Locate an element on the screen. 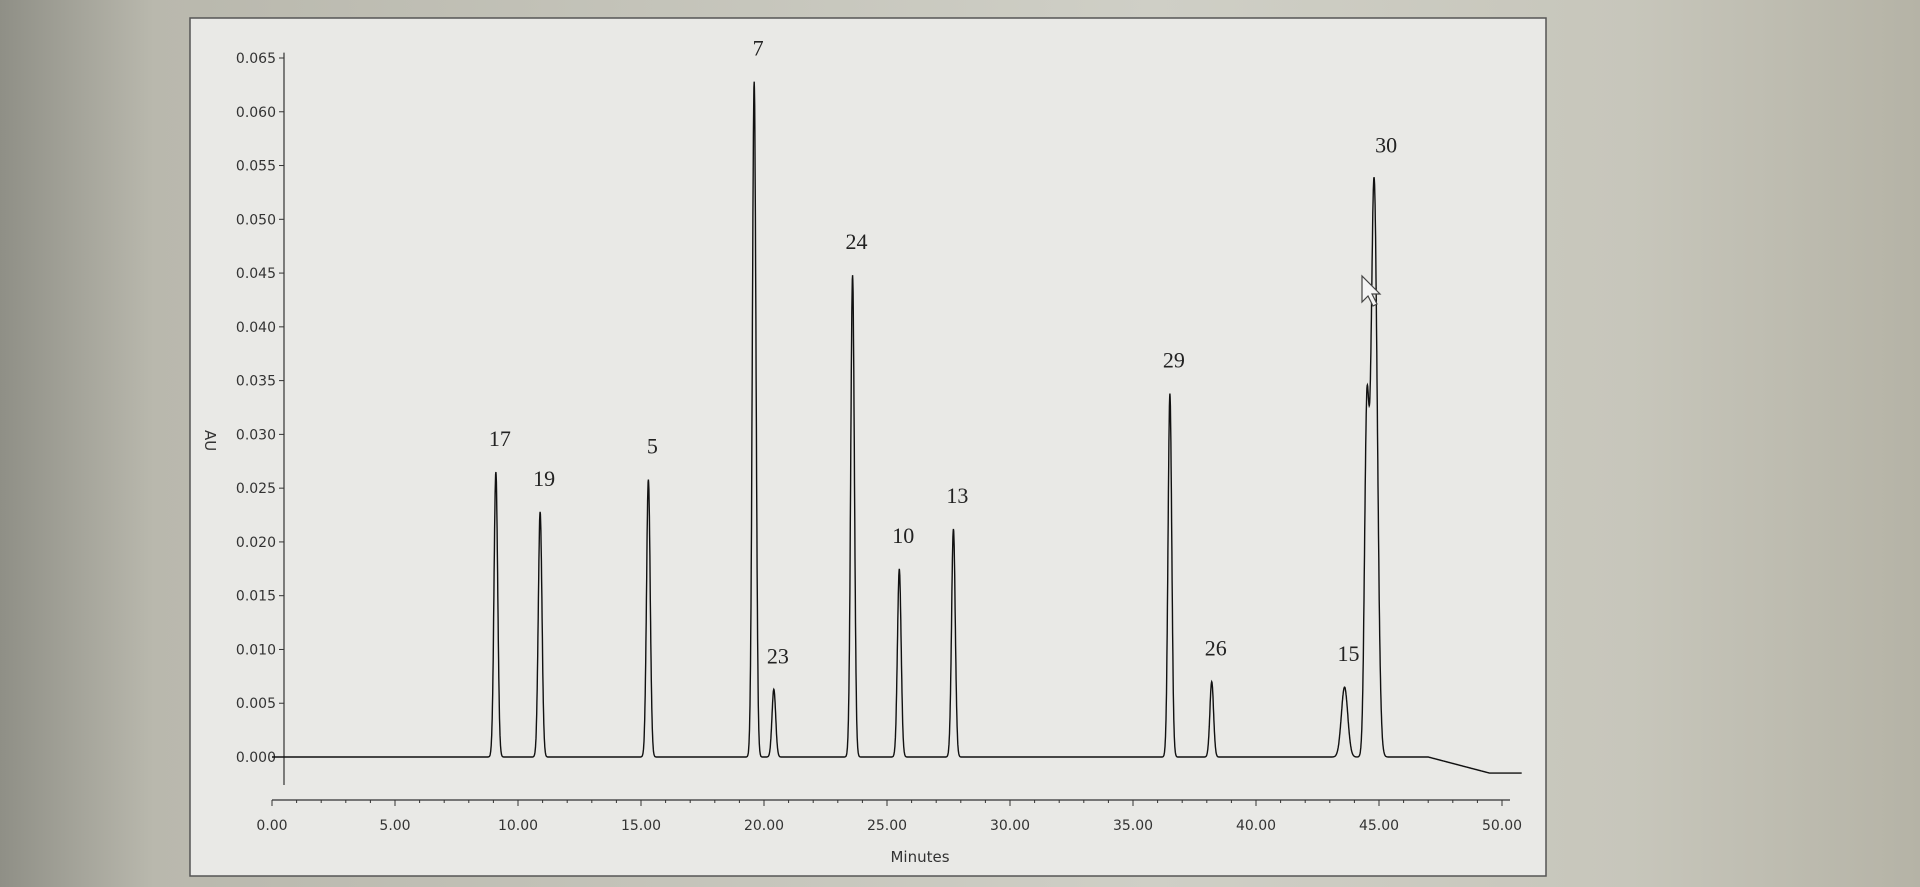  y-tick-label: 0.005 is located at coordinates (256, 704).